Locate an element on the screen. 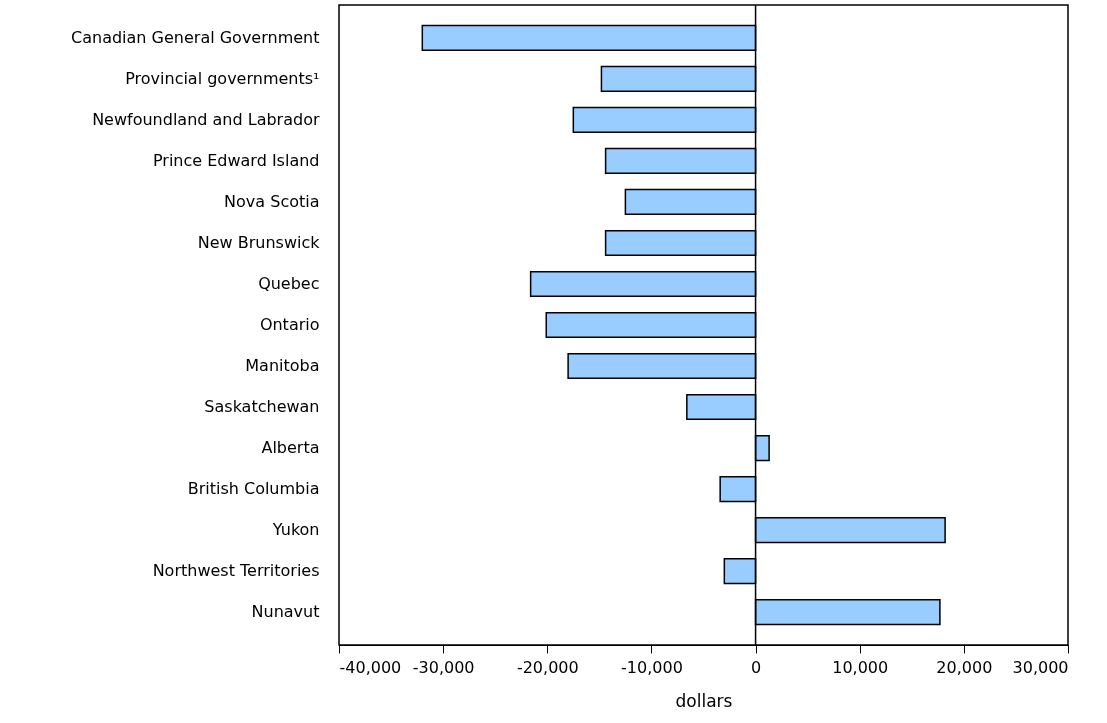  y-tick-label: Quebec is located at coordinates (289, 283).